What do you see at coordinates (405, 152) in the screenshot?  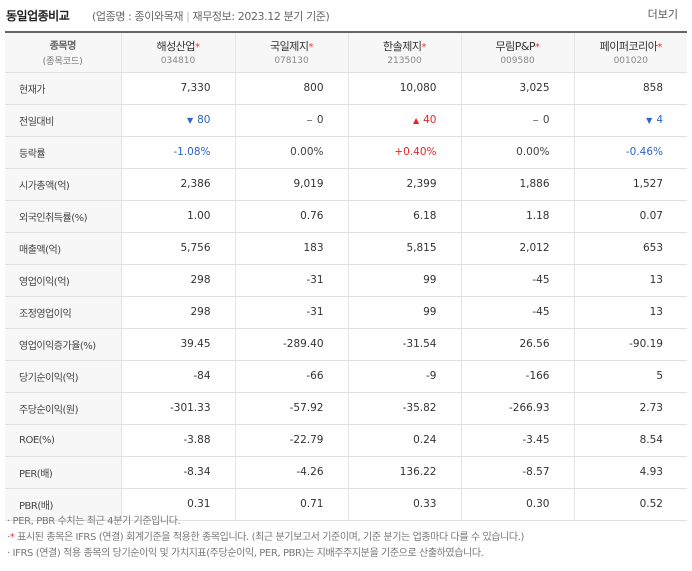 I see `table-cell: +0.40%` at bounding box center [405, 152].